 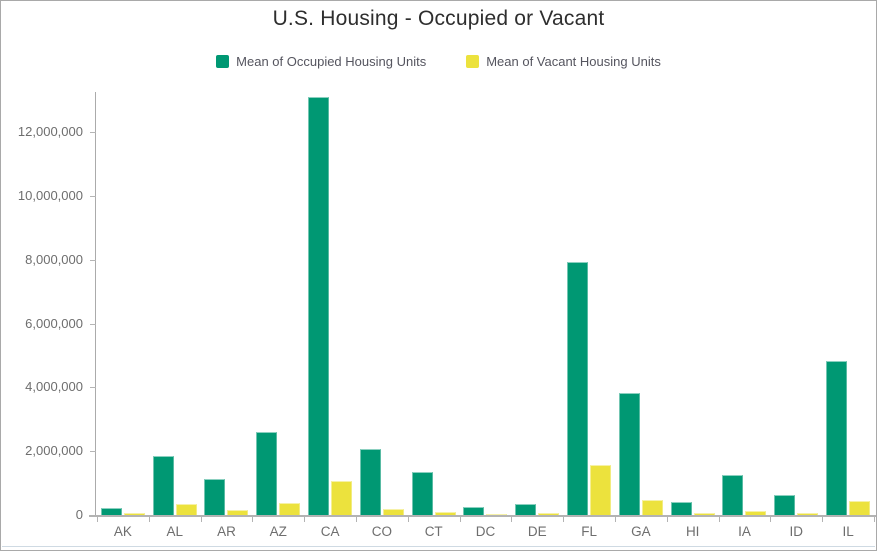 I want to click on bar-IA-vacant, so click(x=756, y=513).